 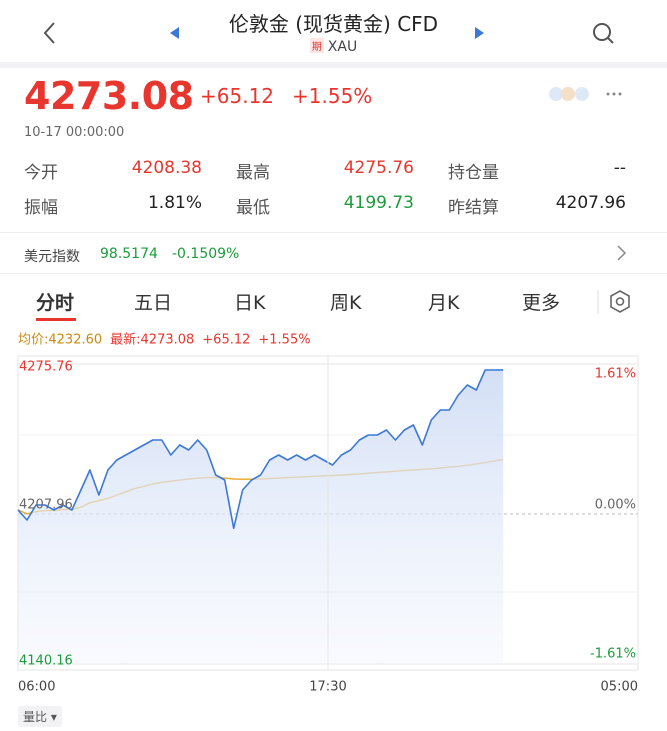 What do you see at coordinates (46, 661) in the screenshot?
I see `y-tick-label: 4140.16` at bounding box center [46, 661].